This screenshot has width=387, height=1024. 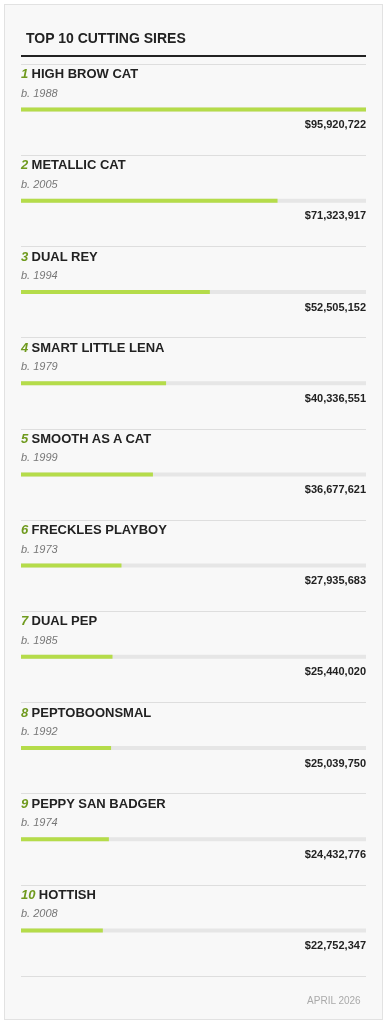 What do you see at coordinates (335, 762) in the screenshot?
I see `data-label: $25,039,750` at bounding box center [335, 762].